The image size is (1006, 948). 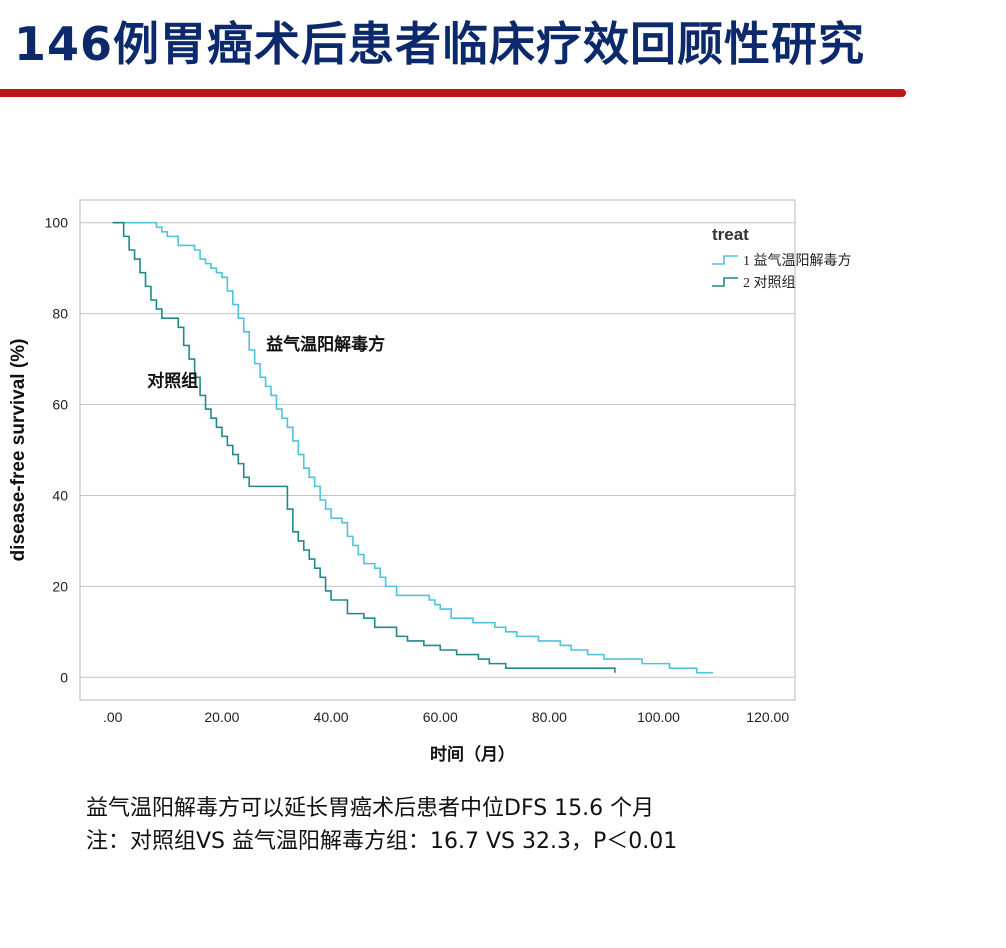 I want to click on x-tick-label: 120.00, so click(x=767, y=717).